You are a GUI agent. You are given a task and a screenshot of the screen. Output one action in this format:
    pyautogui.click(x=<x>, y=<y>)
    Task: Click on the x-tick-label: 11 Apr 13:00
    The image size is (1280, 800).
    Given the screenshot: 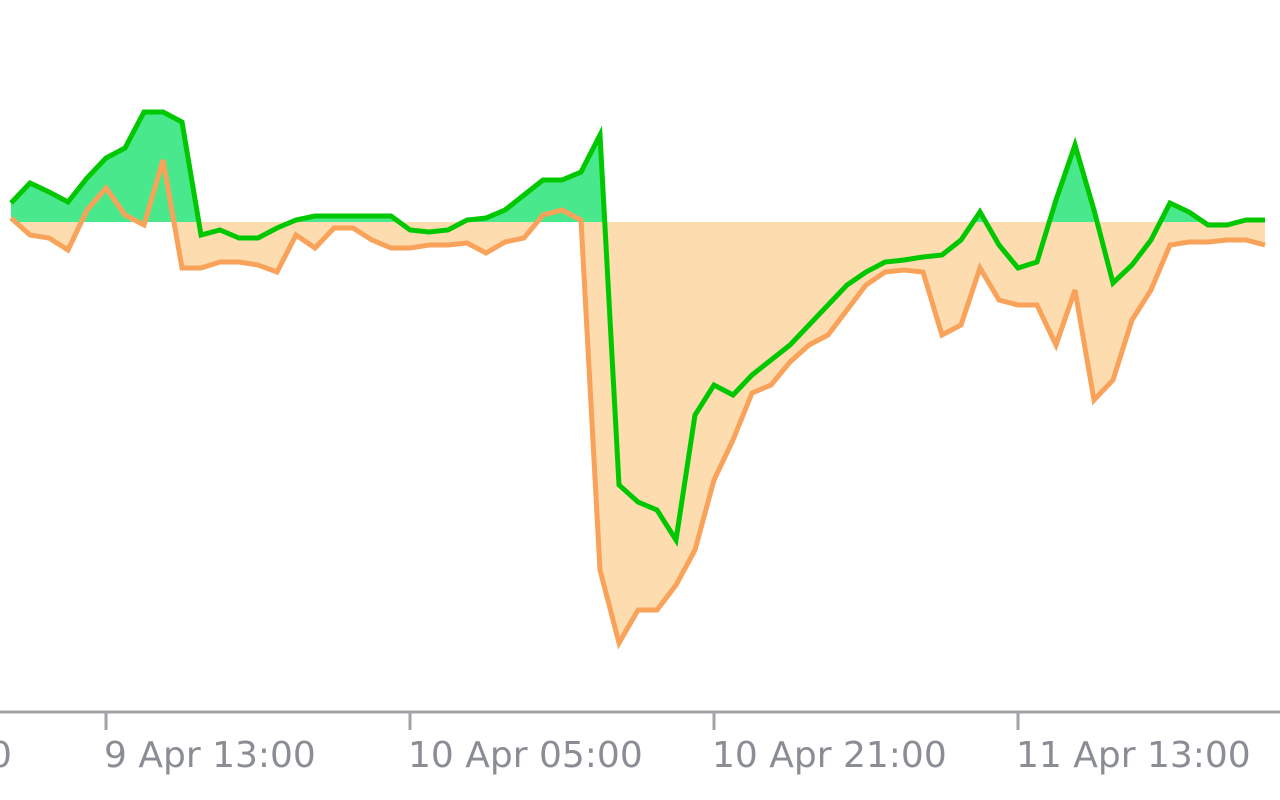 What is the action you would take?
    pyautogui.click(x=1133, y=755)
    